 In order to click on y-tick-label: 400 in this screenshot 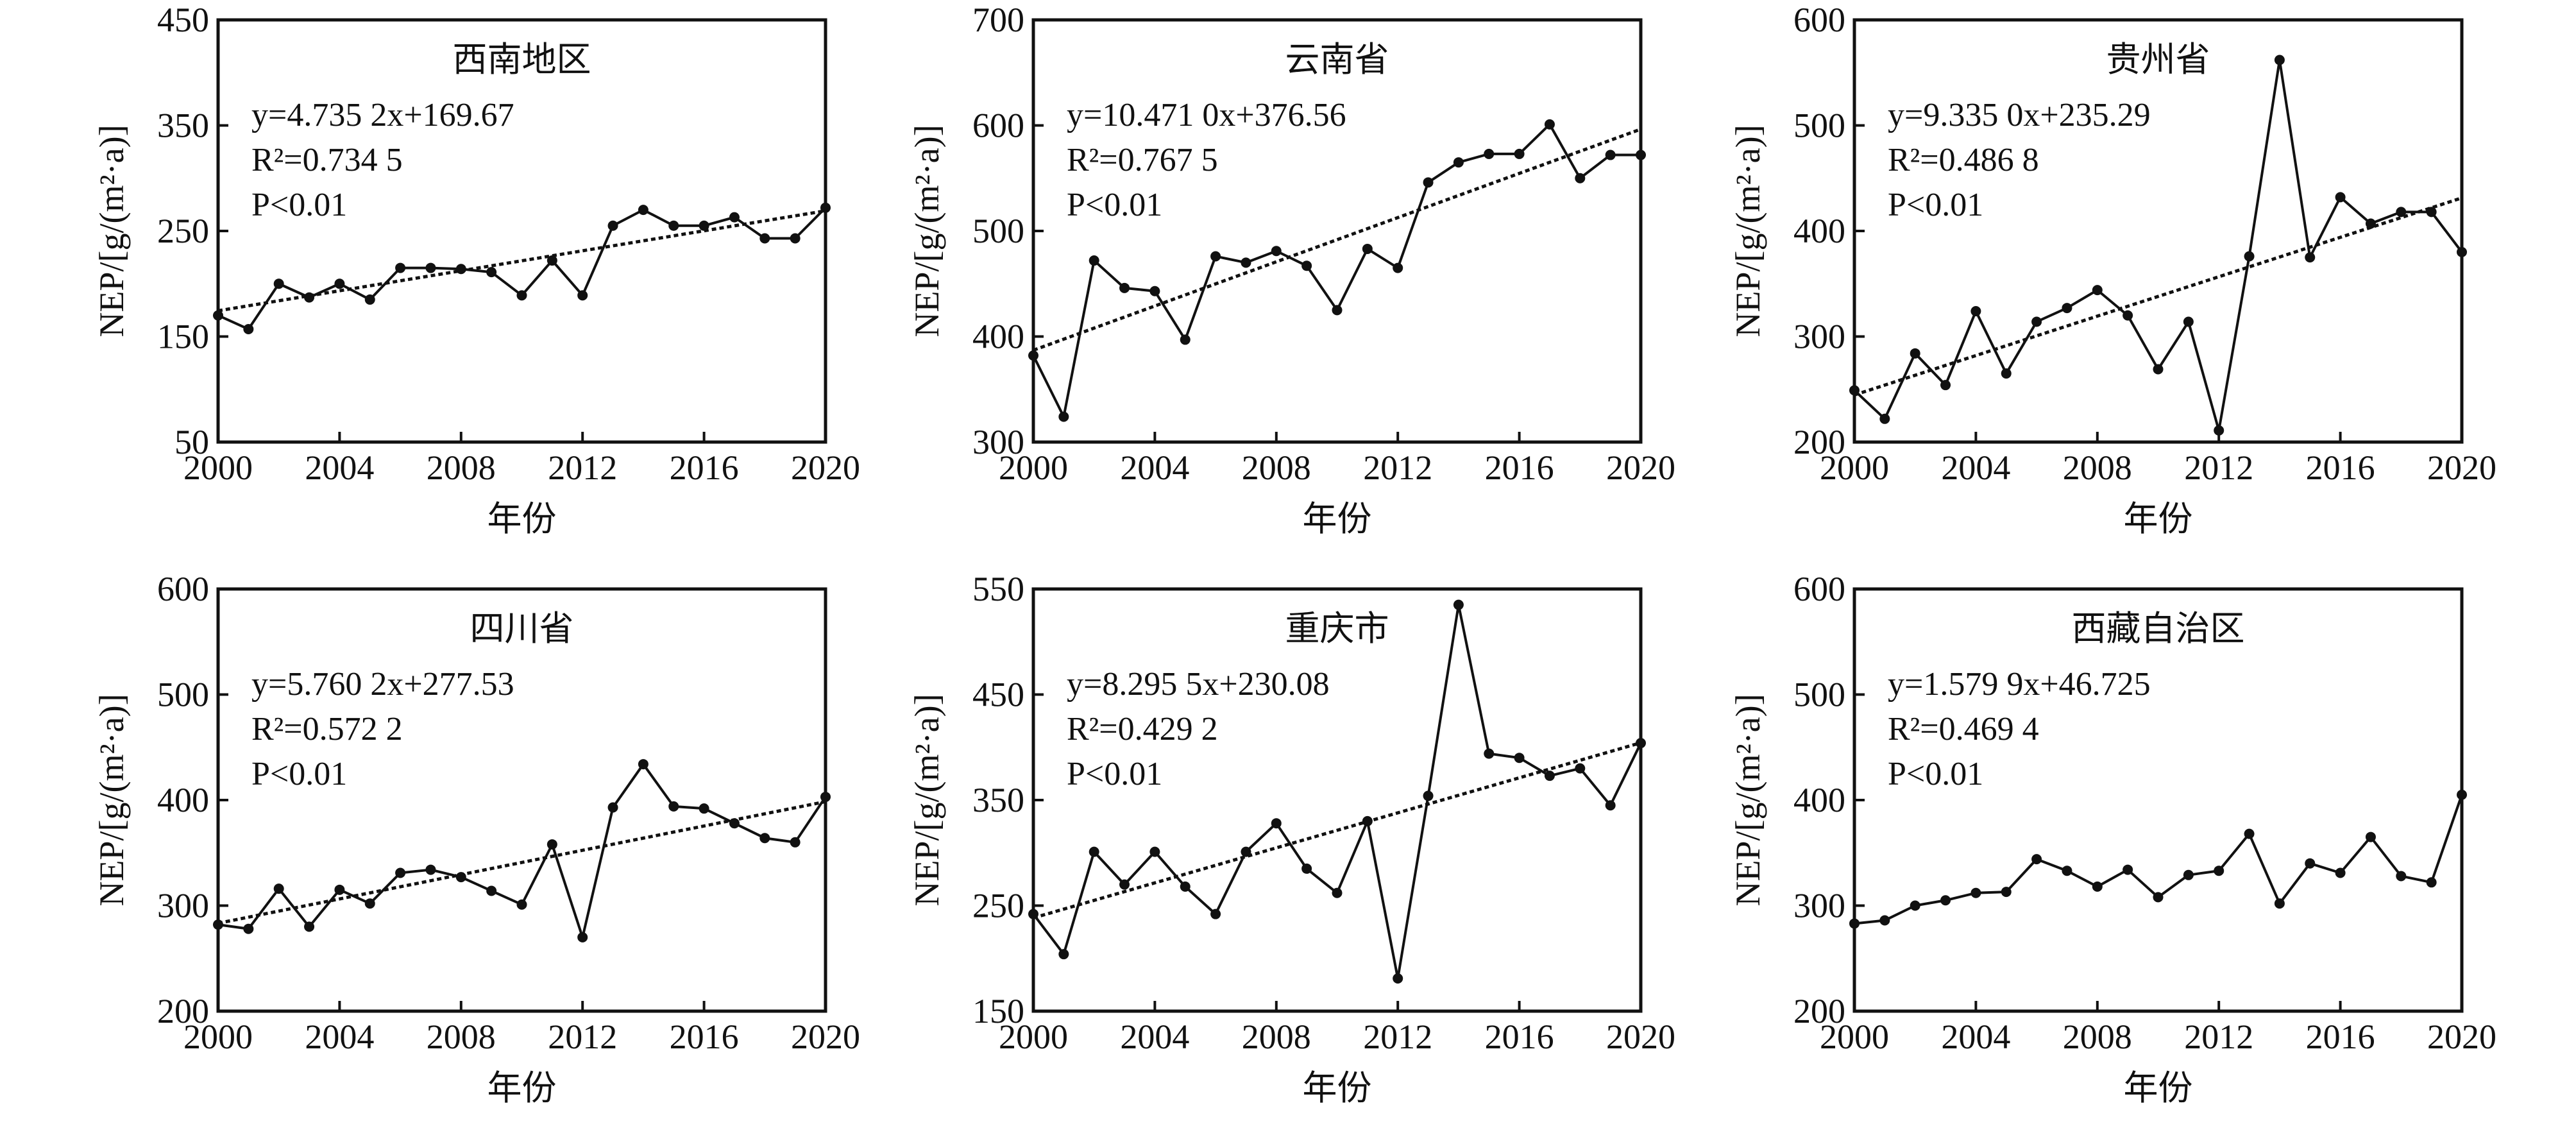, I will do `click(183, 800)`.